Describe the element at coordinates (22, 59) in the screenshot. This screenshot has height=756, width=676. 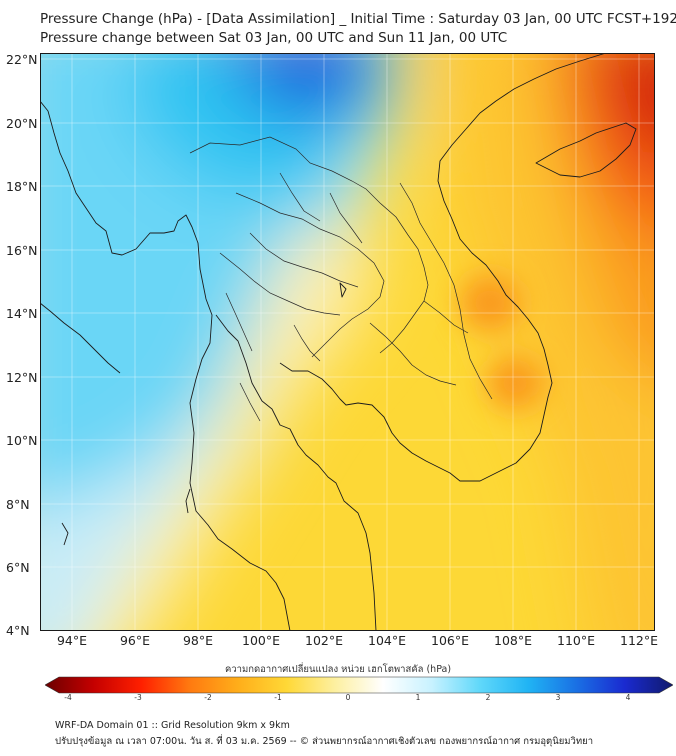
I see `lat-label-22n: 22°N` at that location.